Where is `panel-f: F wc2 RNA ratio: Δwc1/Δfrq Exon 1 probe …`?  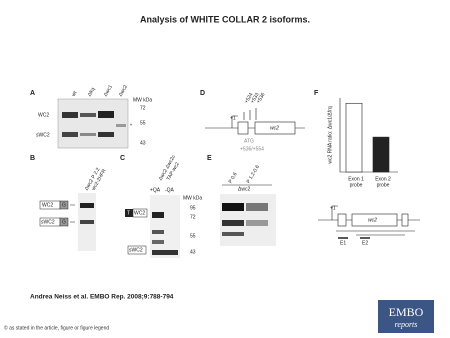 panel-f: F wc2 RNA ratio: Δwc1/Δfrq Exon 1 probe … is located at coordinates (367, 168).